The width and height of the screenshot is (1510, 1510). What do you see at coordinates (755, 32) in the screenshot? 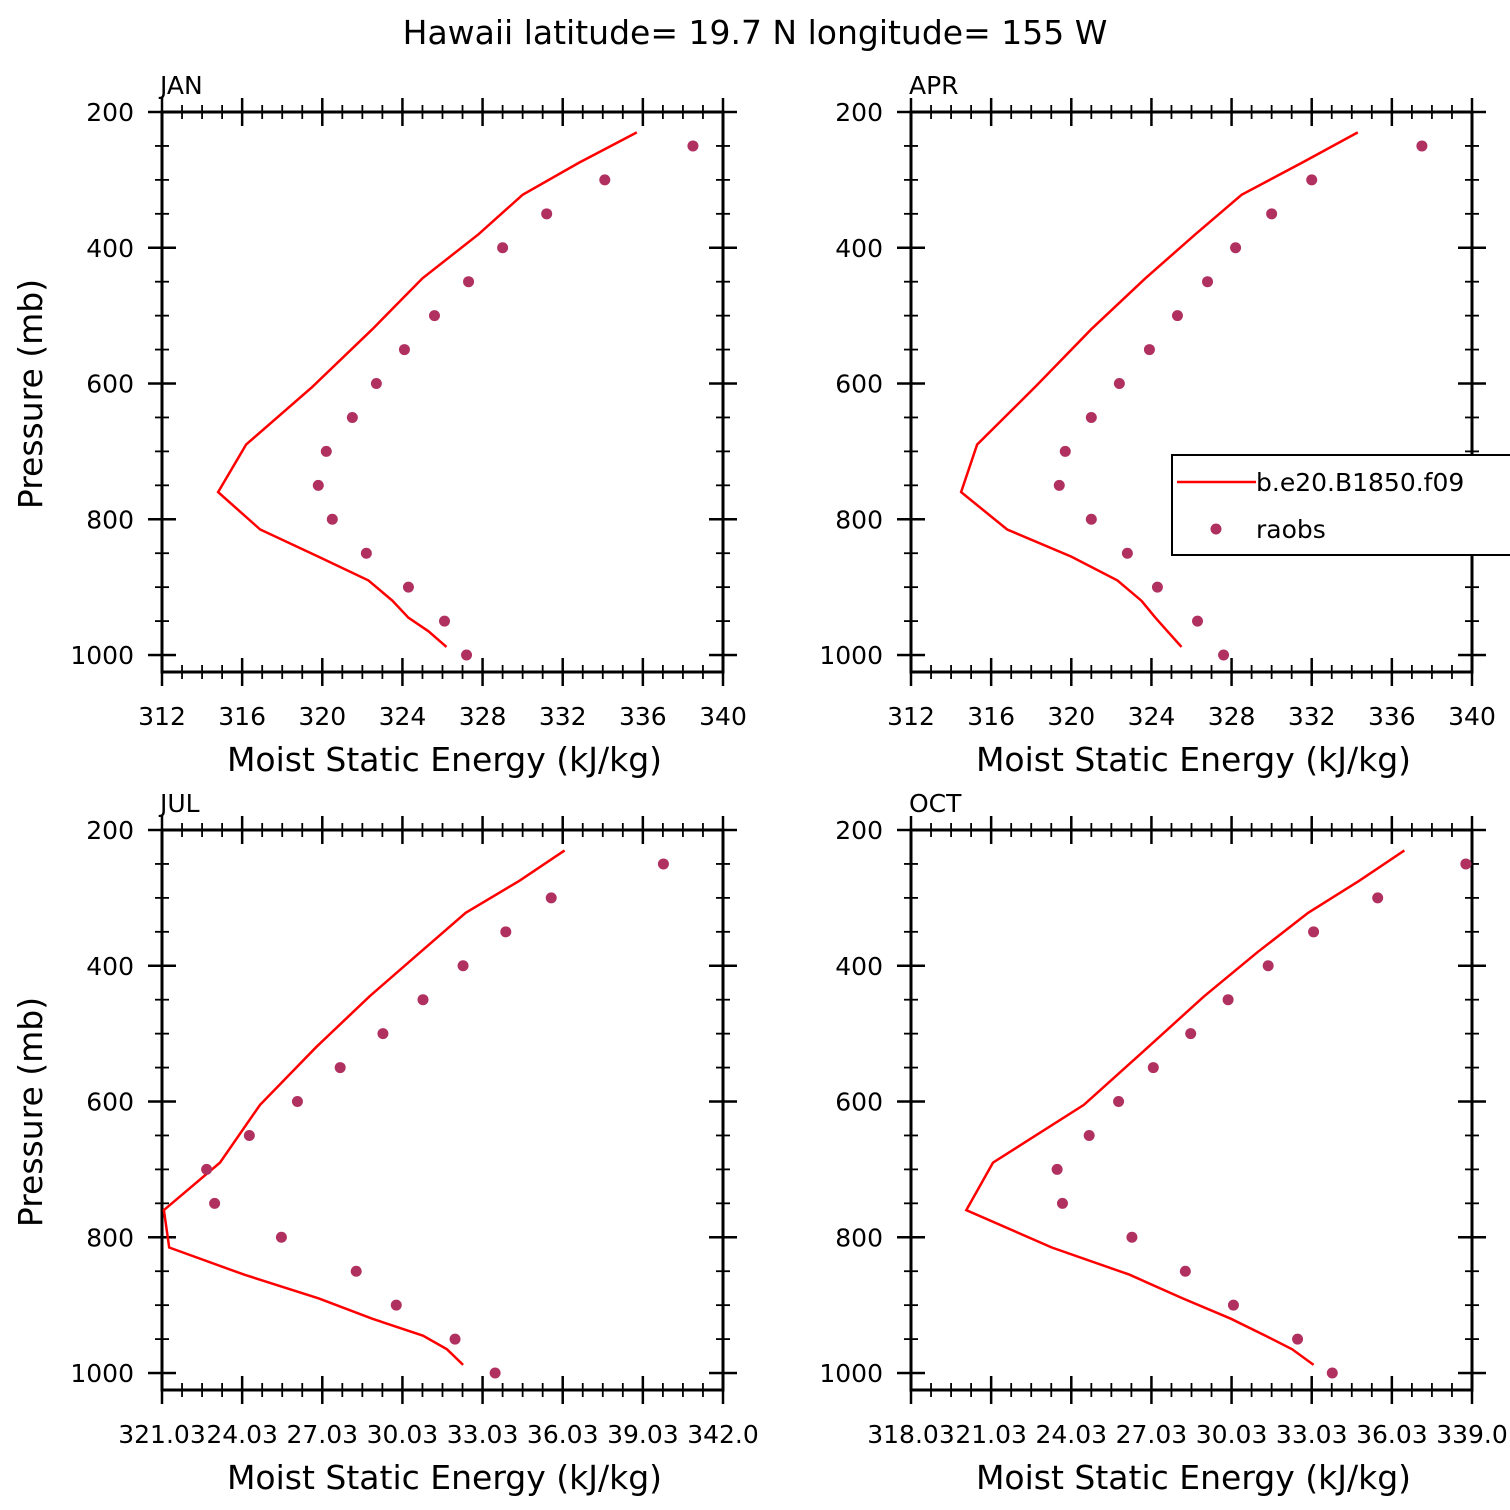
I see `main-title: Hawaii latitude= 19.7 N longitude= 155 W` at bounding box center [755, 32].